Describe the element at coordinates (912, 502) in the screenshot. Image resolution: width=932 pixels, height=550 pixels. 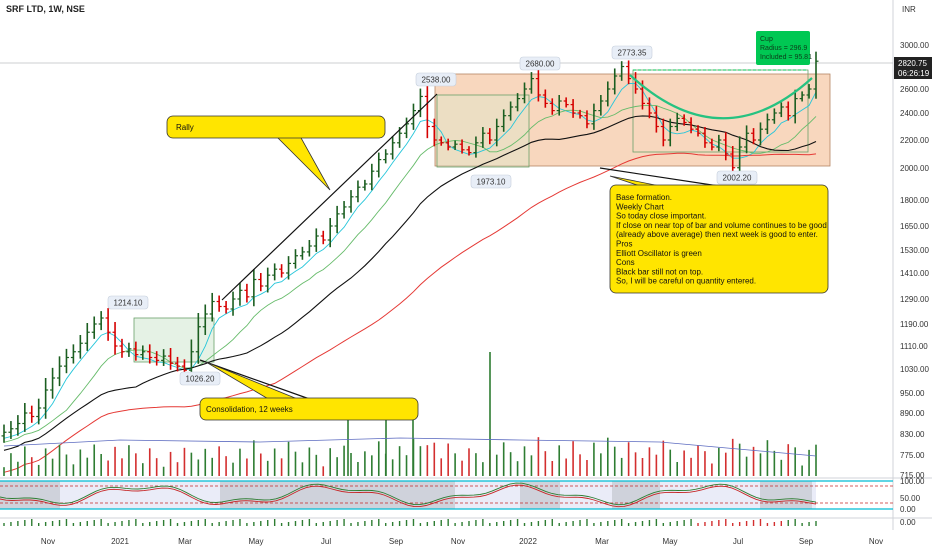
I see `oscillator-axis: 100.00 50.00 0.00 0.00` at that location.